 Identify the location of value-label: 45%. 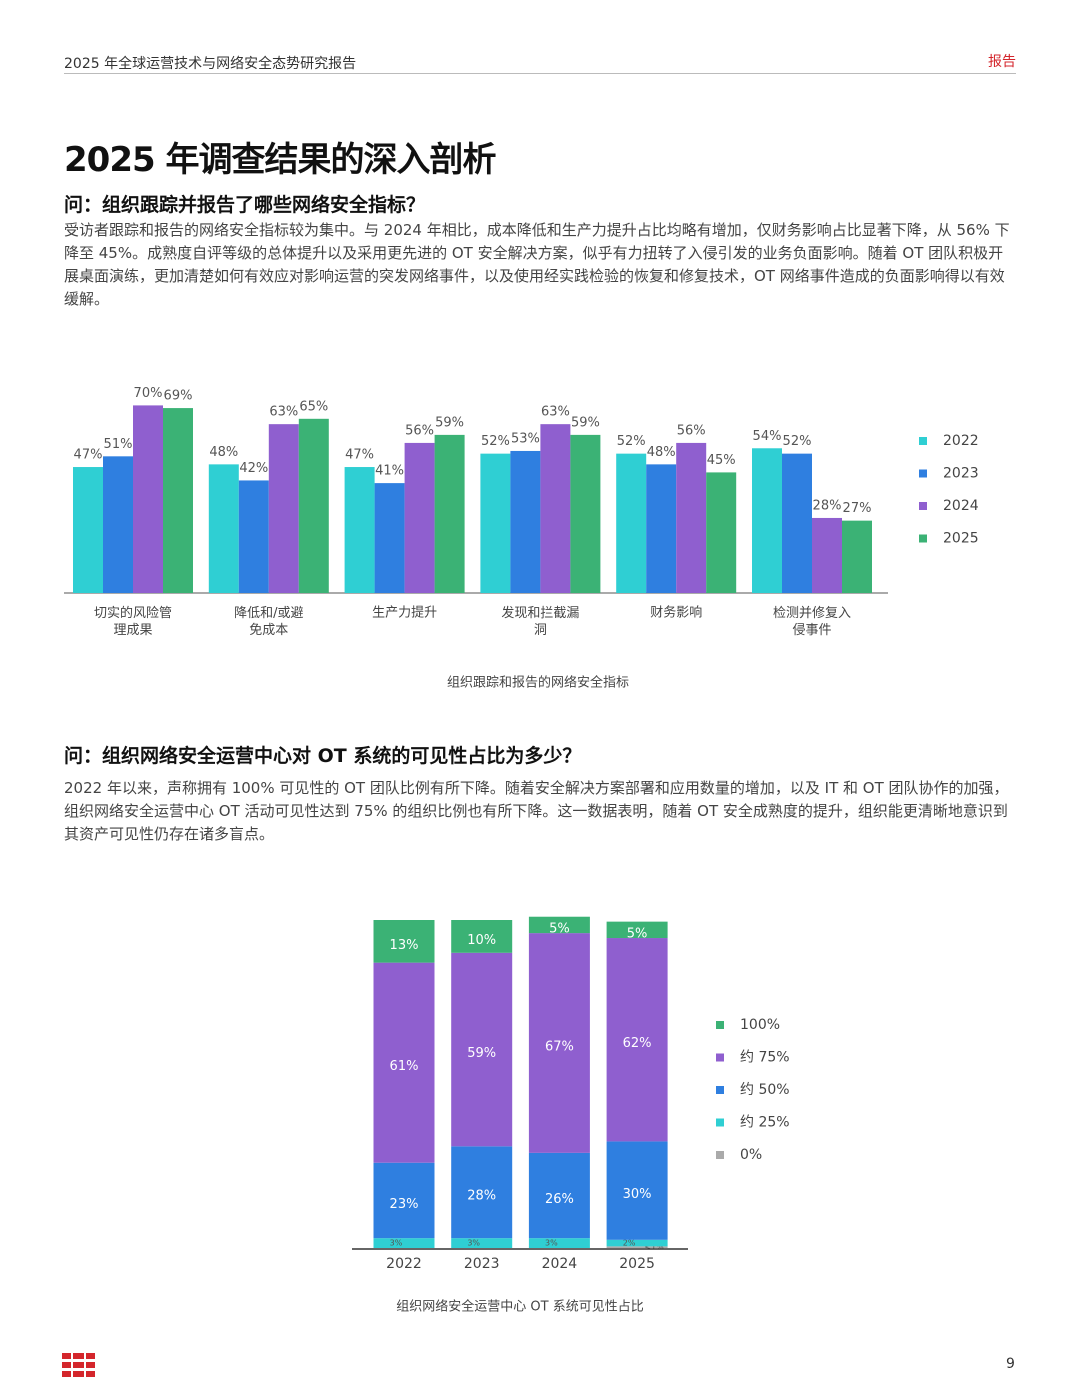
(721, 460).